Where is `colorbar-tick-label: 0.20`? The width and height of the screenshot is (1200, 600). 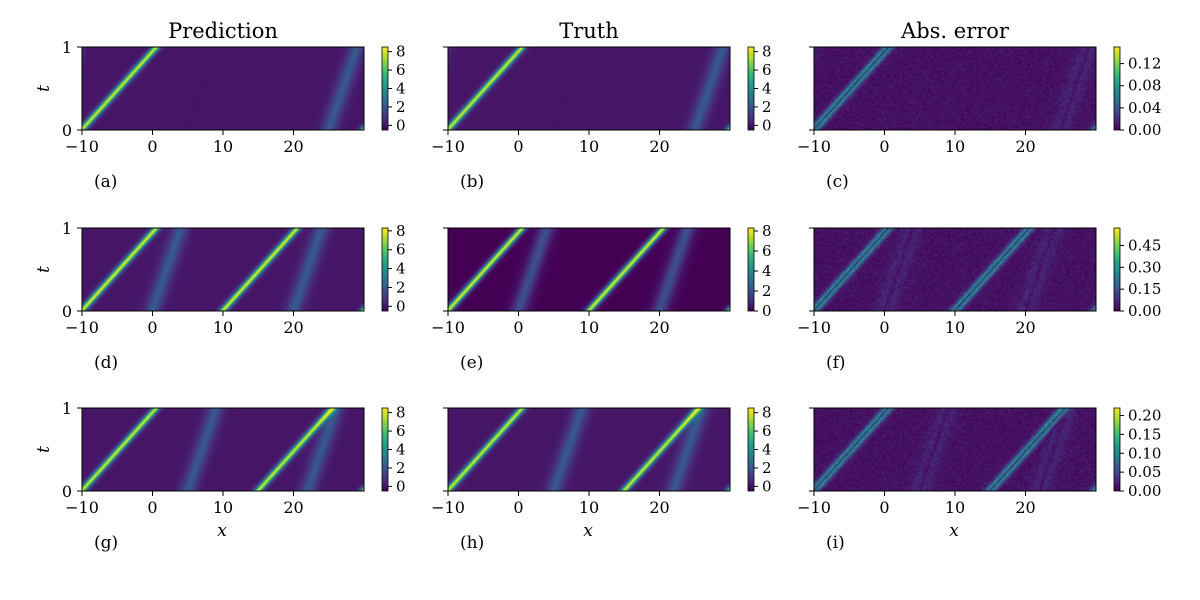
colorbar-tick-label: 0.20 is located at coordinates (1144, 416).